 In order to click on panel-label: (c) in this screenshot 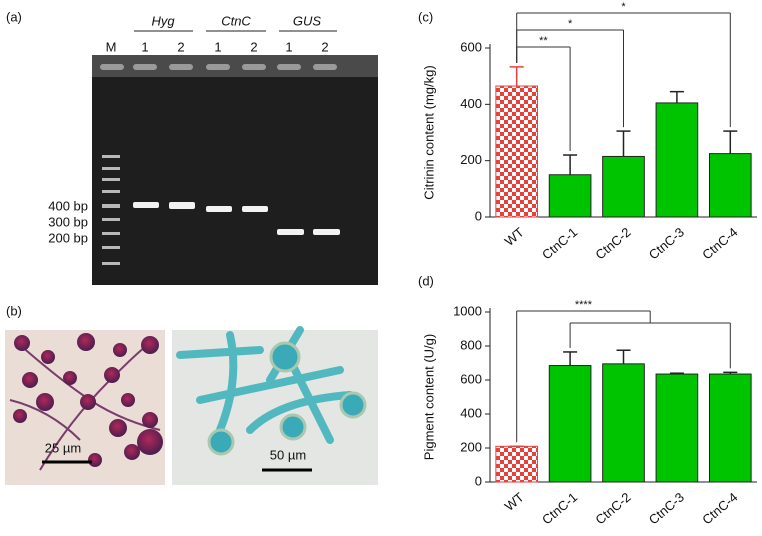, I will do `click(425, 16)`.